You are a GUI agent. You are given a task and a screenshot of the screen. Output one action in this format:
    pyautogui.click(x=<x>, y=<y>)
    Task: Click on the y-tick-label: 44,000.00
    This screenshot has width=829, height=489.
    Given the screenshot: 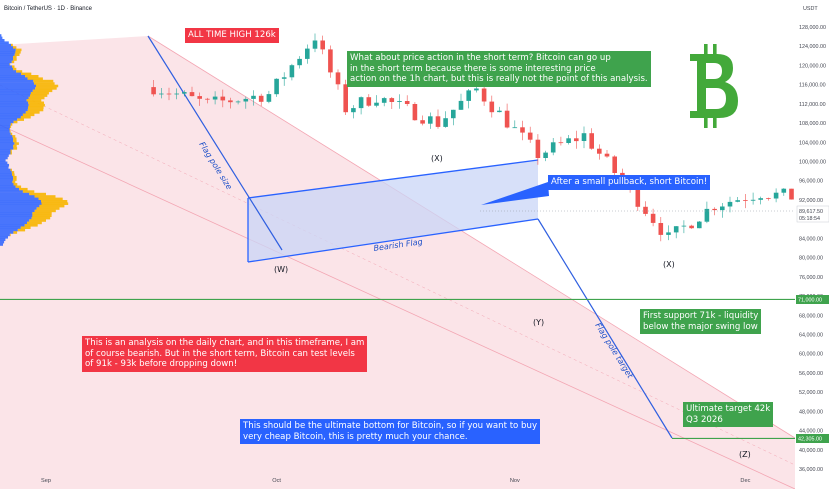 What is the action you would take?
    pyautogui.click(x=811, y=432)
    